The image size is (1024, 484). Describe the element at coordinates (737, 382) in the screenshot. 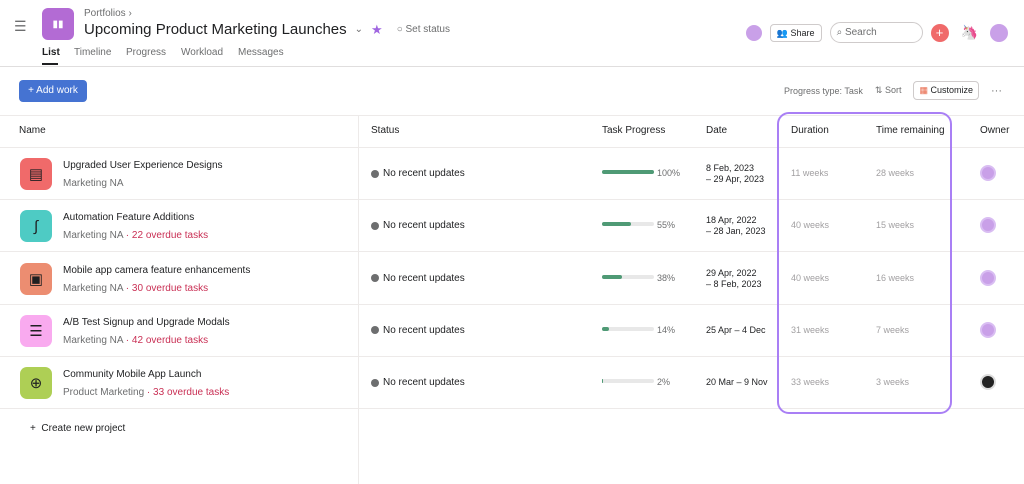

I see `date-range: 20 Mar – 9 Nov` at that location.